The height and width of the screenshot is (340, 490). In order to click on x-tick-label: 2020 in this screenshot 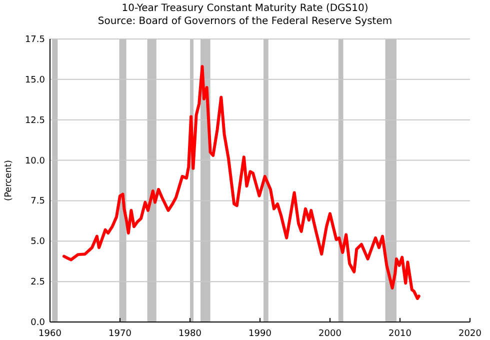, I will do `click(470, 334)`.